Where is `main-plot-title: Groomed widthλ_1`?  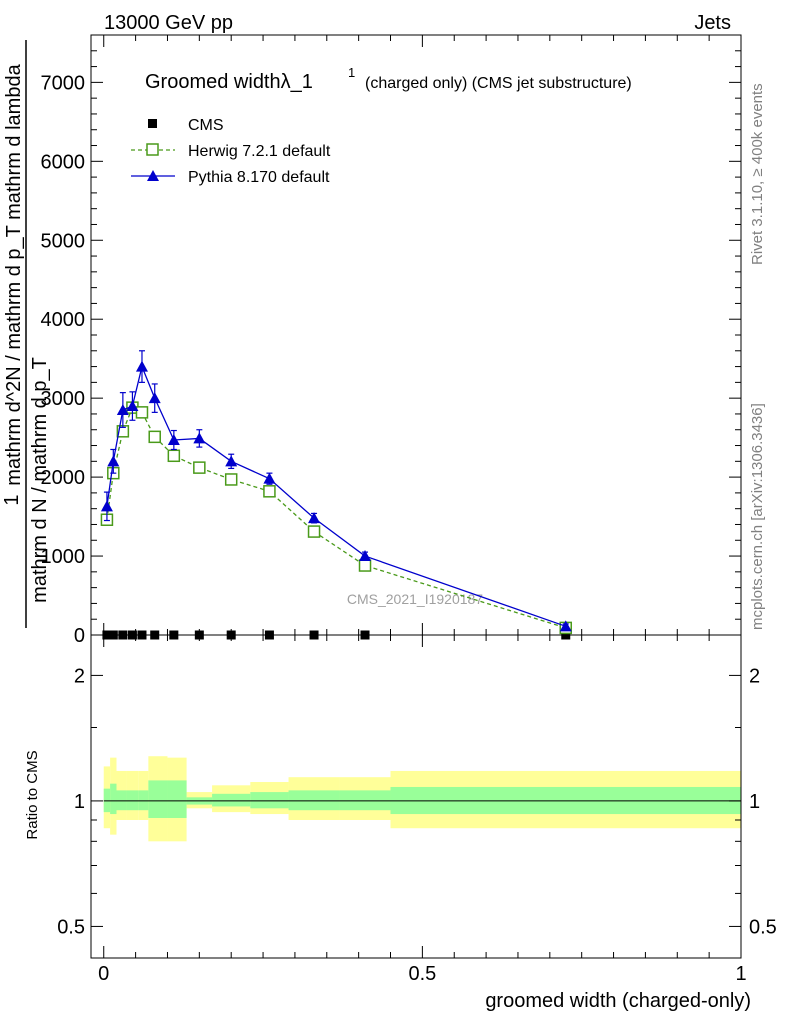 main-plot-title: Groomed widthλ_1 is located at coordinates (229, 82).